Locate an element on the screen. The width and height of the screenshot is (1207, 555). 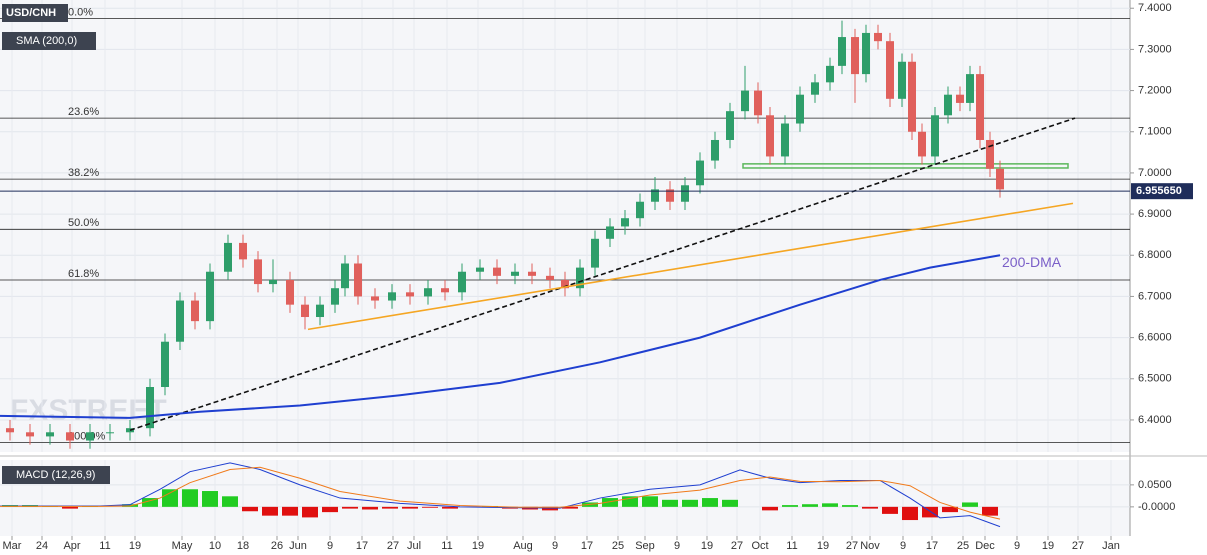
y-tick-label: 7.2000 is located at coordinates (1155, 90).